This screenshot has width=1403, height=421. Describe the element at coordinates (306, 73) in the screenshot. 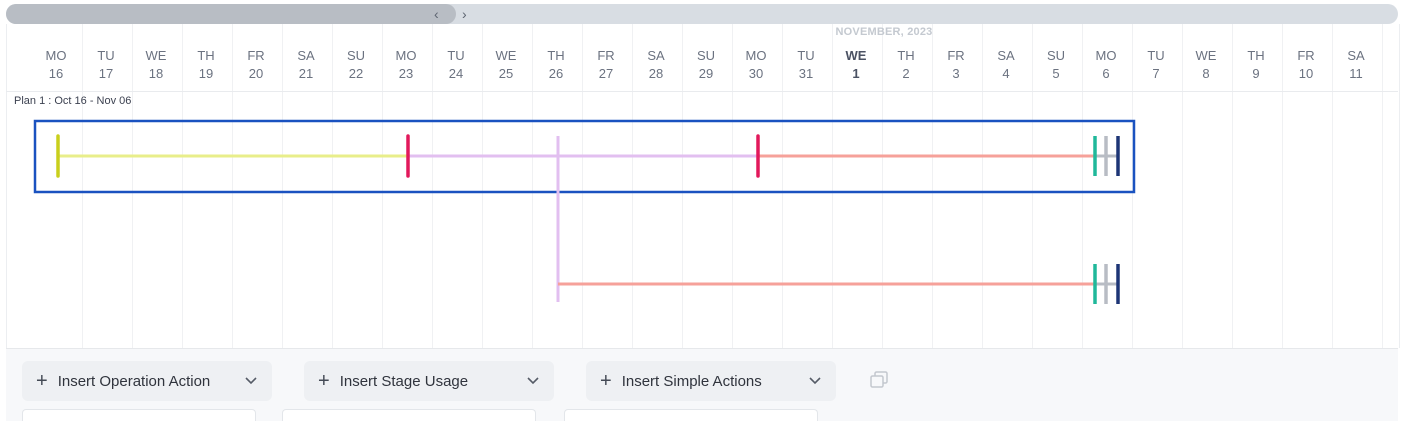

I see `day-number: 21` at that location.